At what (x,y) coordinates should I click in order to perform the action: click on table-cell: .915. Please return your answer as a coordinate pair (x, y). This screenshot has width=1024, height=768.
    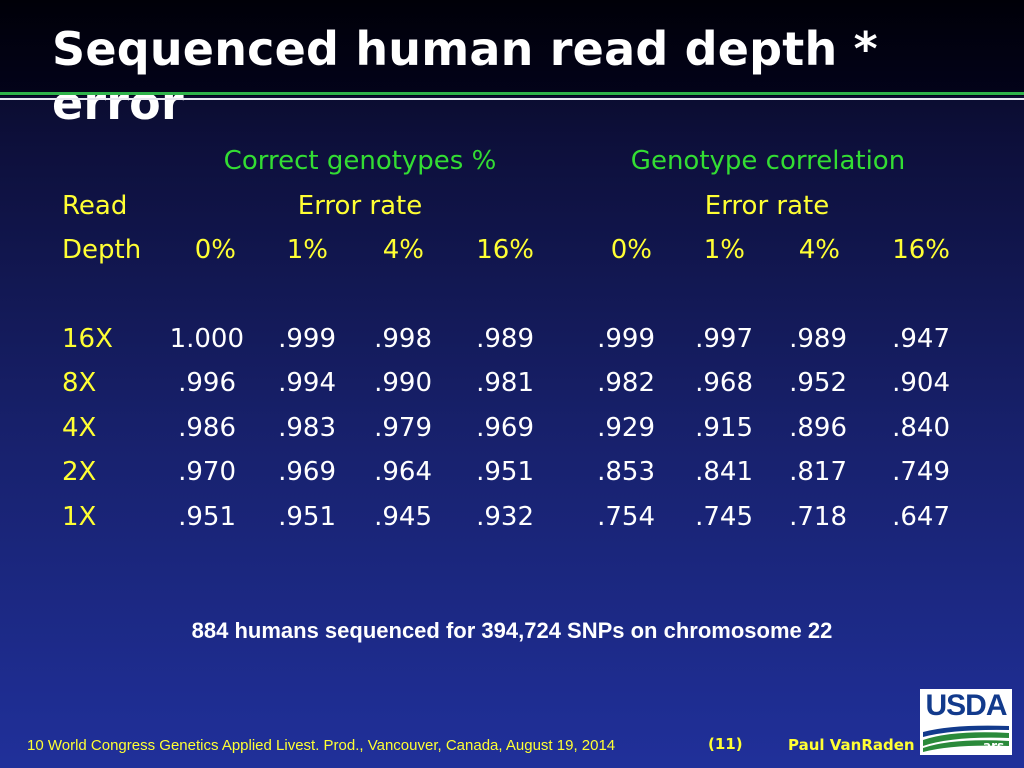
    Looking at the image, I should click on (724, 428).